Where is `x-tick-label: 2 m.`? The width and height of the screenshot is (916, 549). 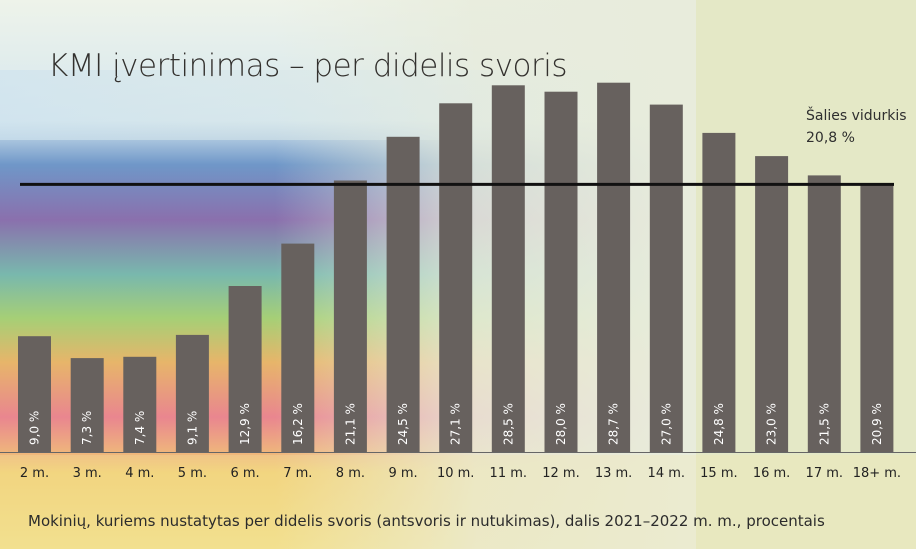
x-tick-label: 2 m. is located at coordinates (34, 473).